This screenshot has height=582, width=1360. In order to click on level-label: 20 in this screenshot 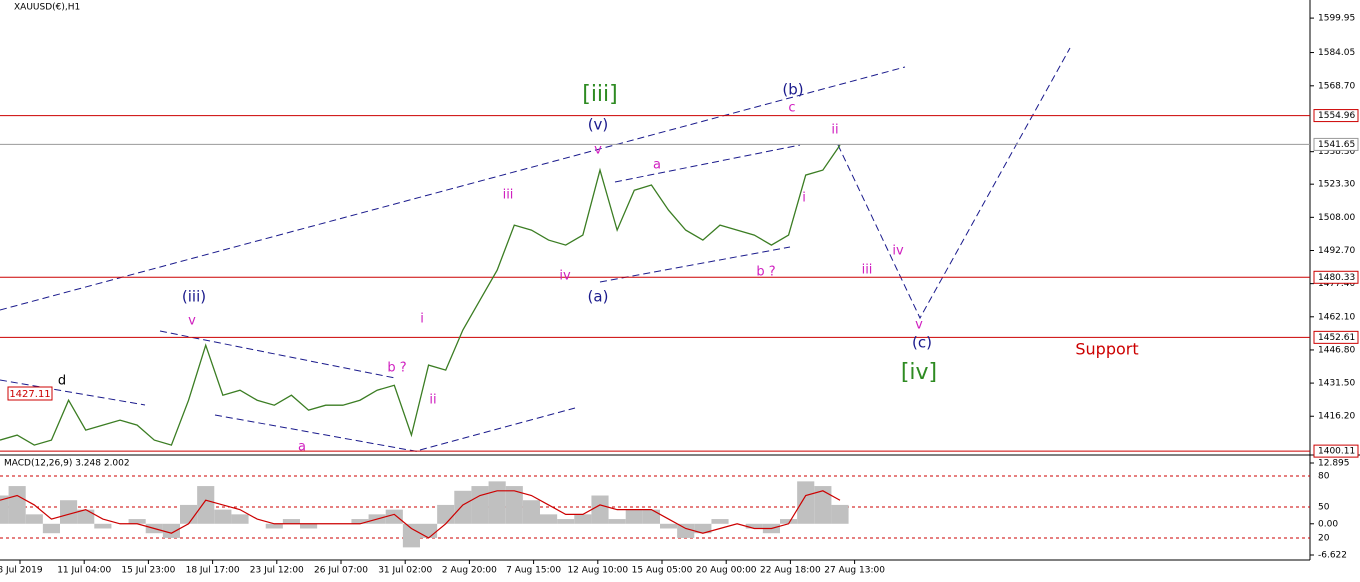, I will do `click(1324, 539)`.